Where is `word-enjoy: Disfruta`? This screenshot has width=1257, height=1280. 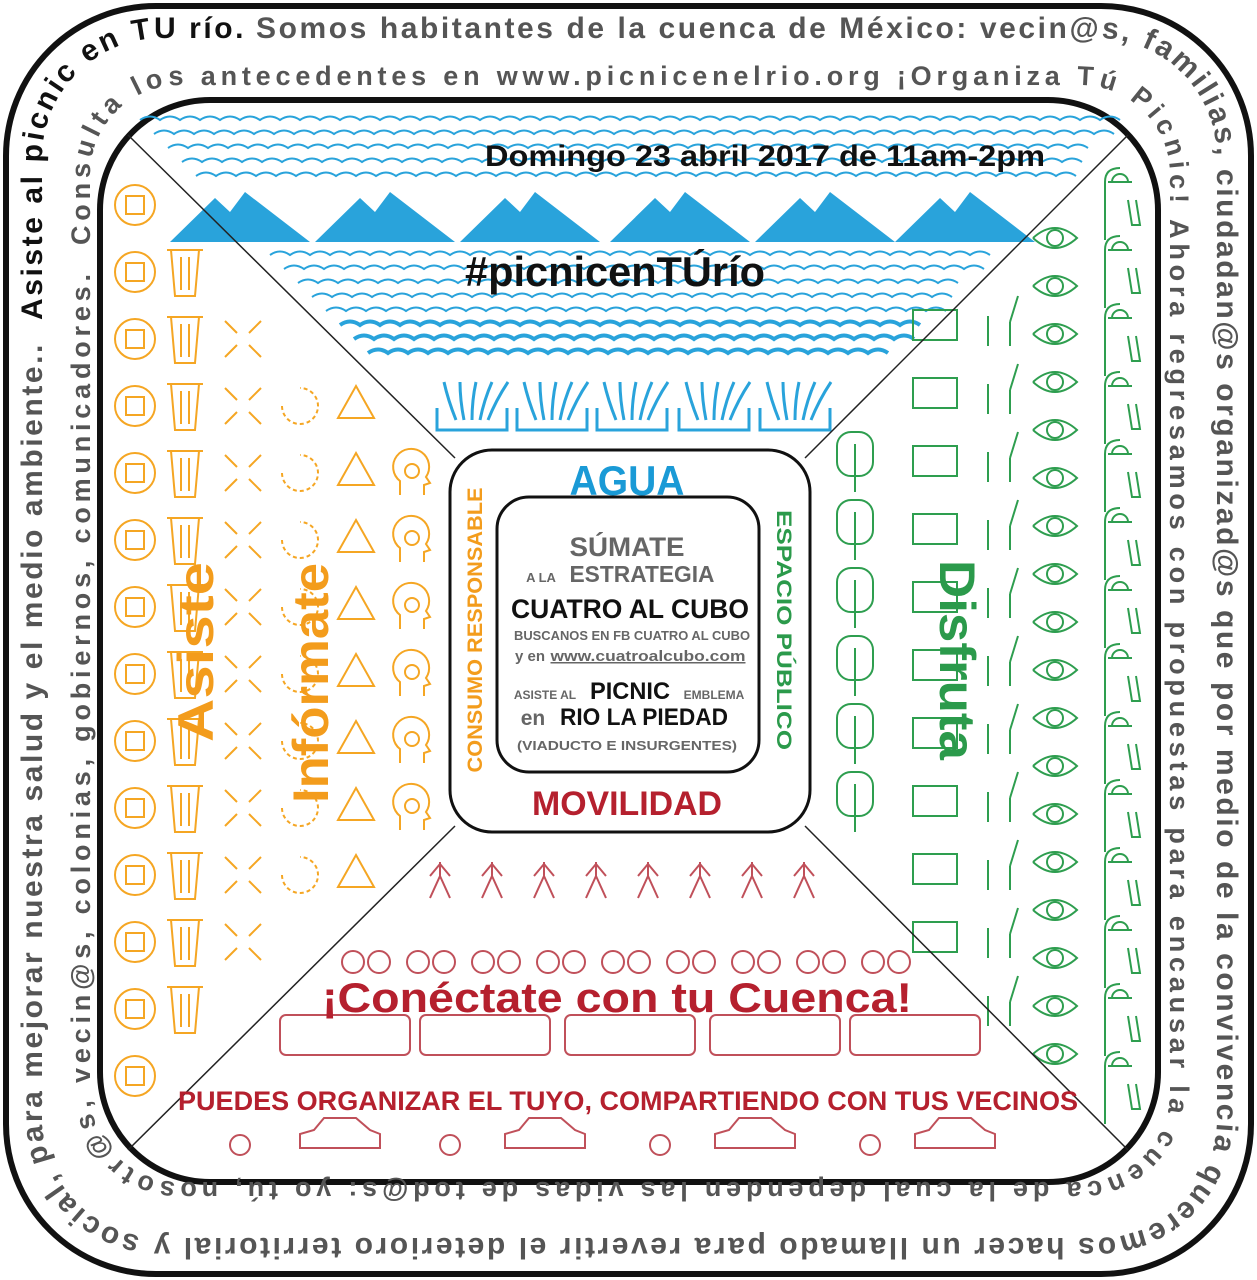 word-enjoy: Disfruta is located at coordinates (957, 660).